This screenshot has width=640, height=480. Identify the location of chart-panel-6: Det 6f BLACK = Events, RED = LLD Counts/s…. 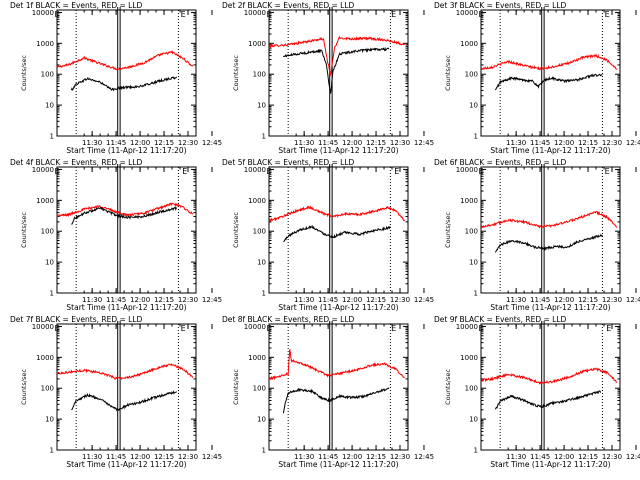
(537, 235).